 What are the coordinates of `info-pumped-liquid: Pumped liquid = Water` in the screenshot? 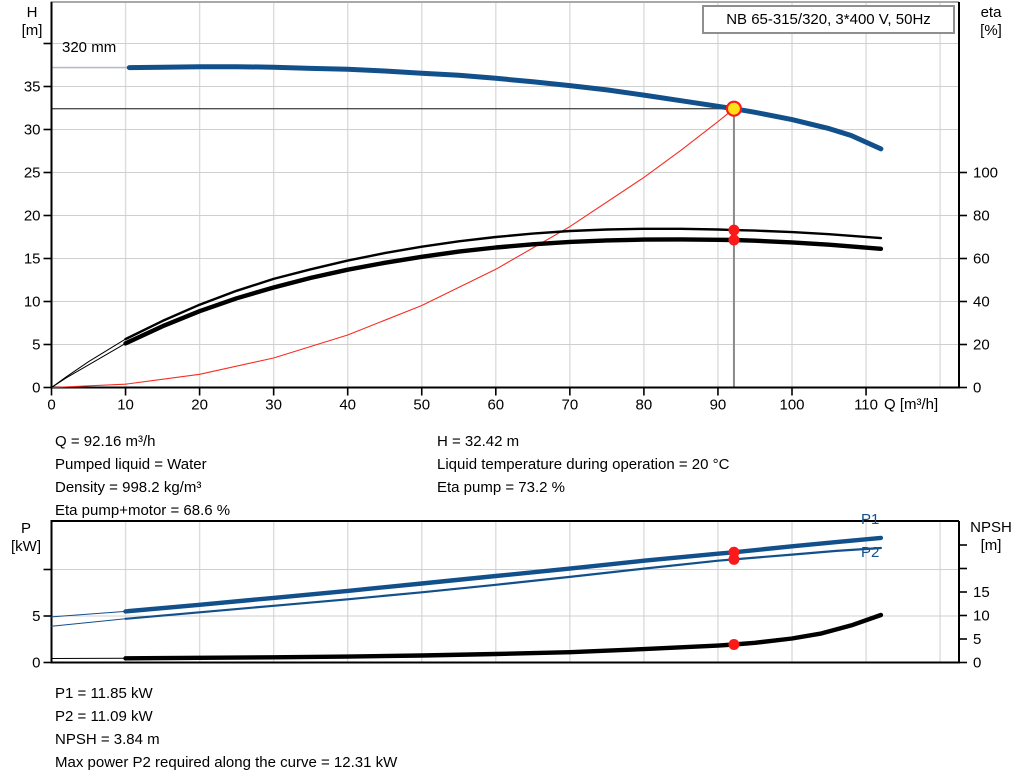 It's located at (131, 464).